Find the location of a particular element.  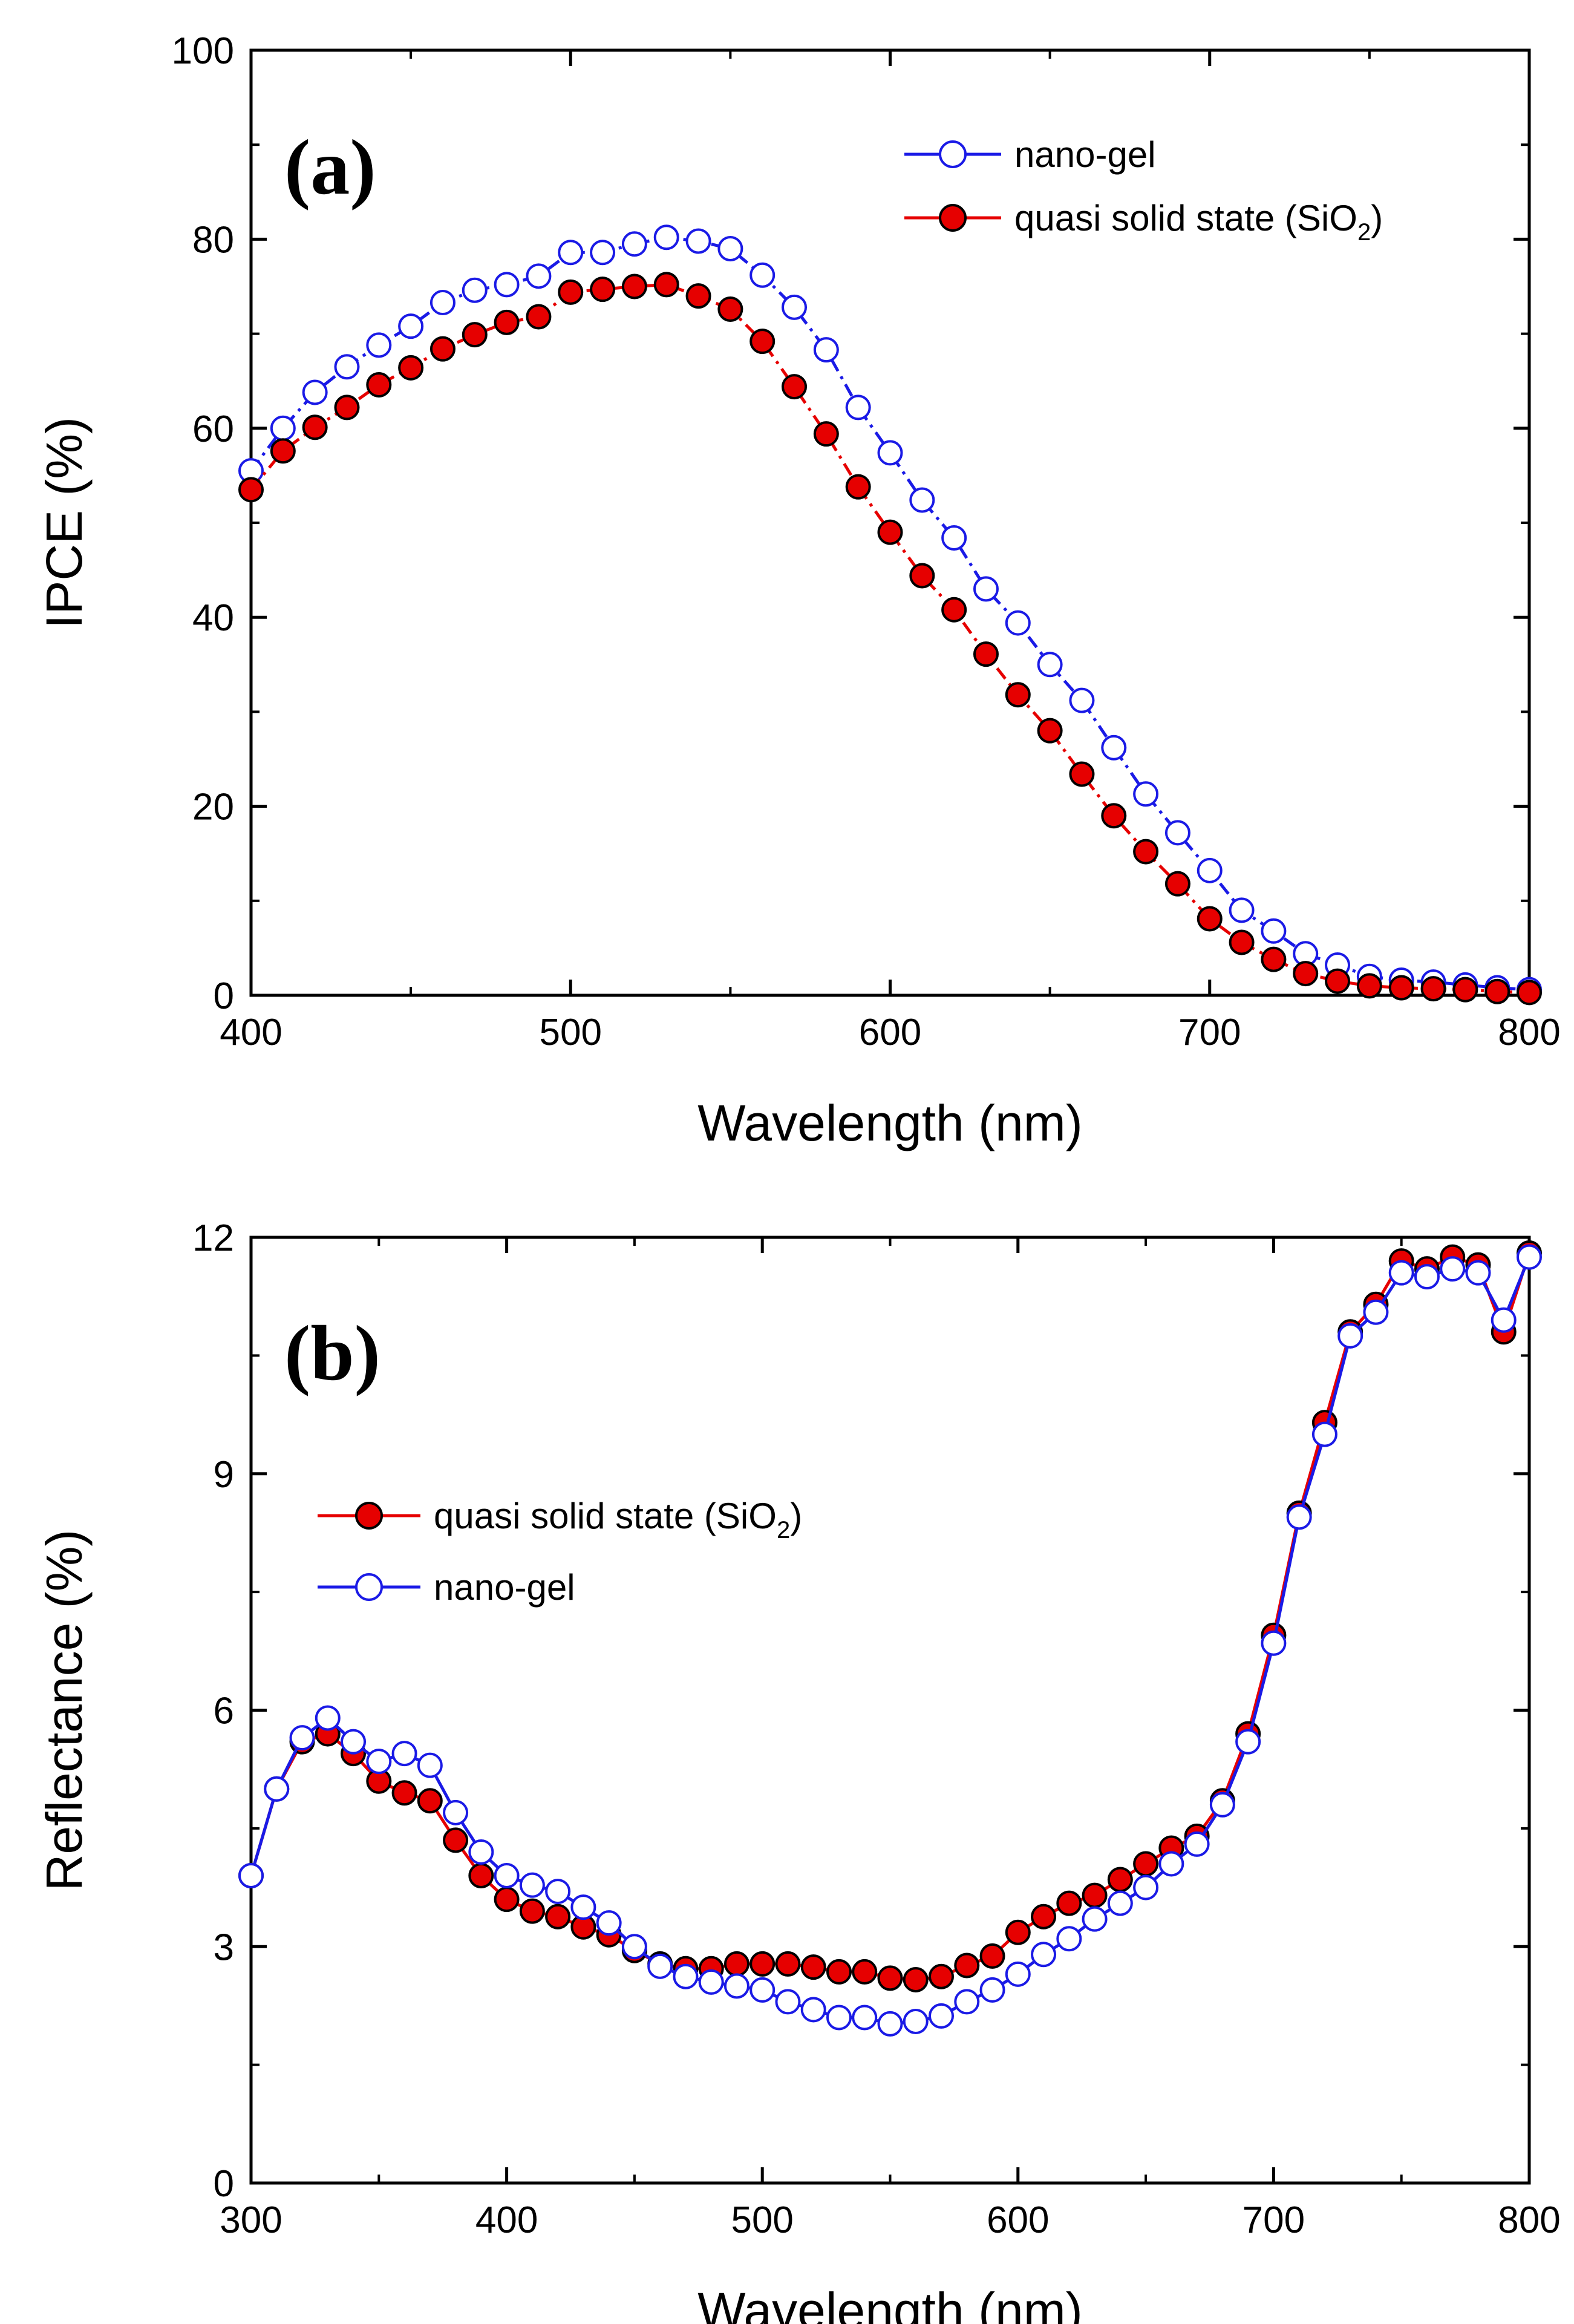

y-tick-label: 60 is located at coordinates (213, 429).